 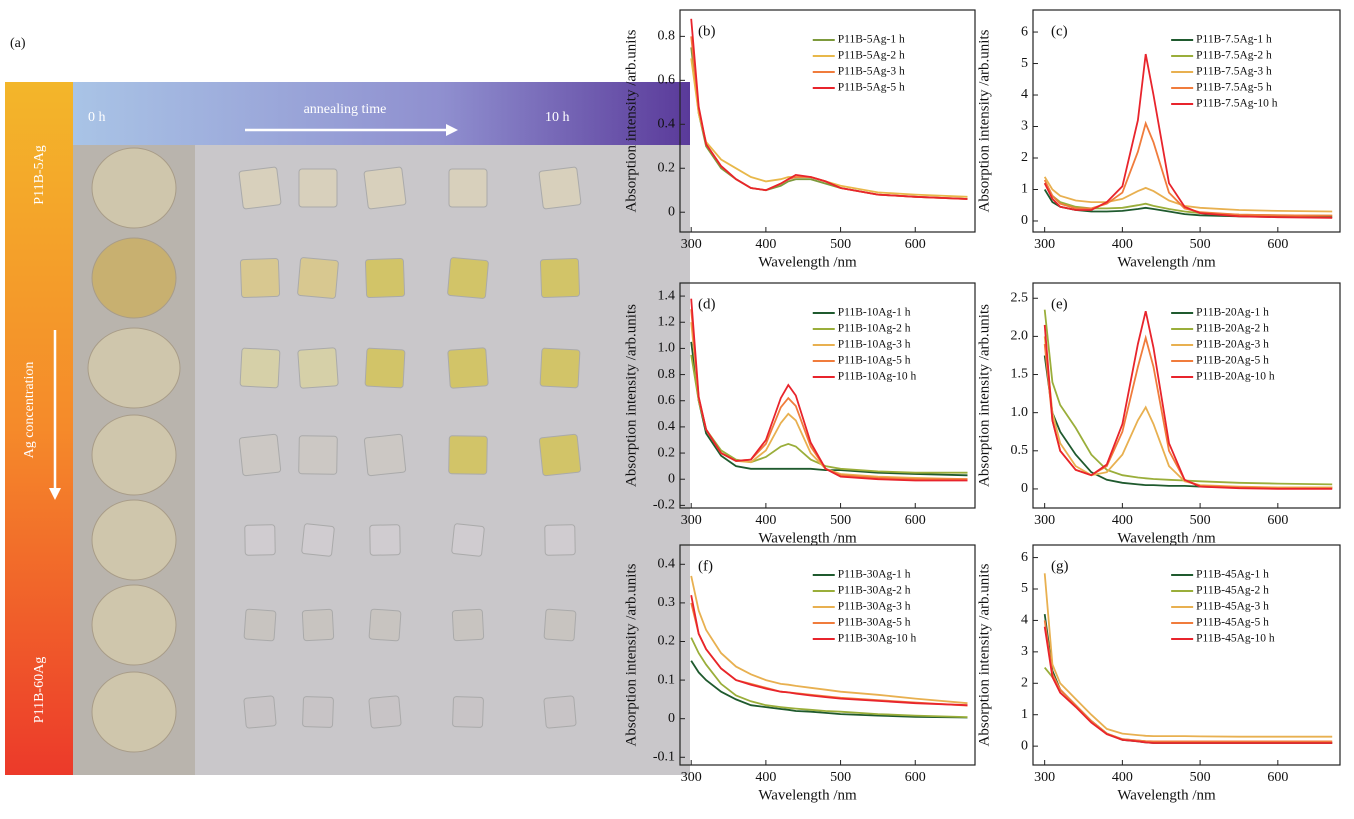 What do you see at coordinates (345, 109) in the screenshot?
I see `arrow-label: annealing time` at bounding box center [345, 109].